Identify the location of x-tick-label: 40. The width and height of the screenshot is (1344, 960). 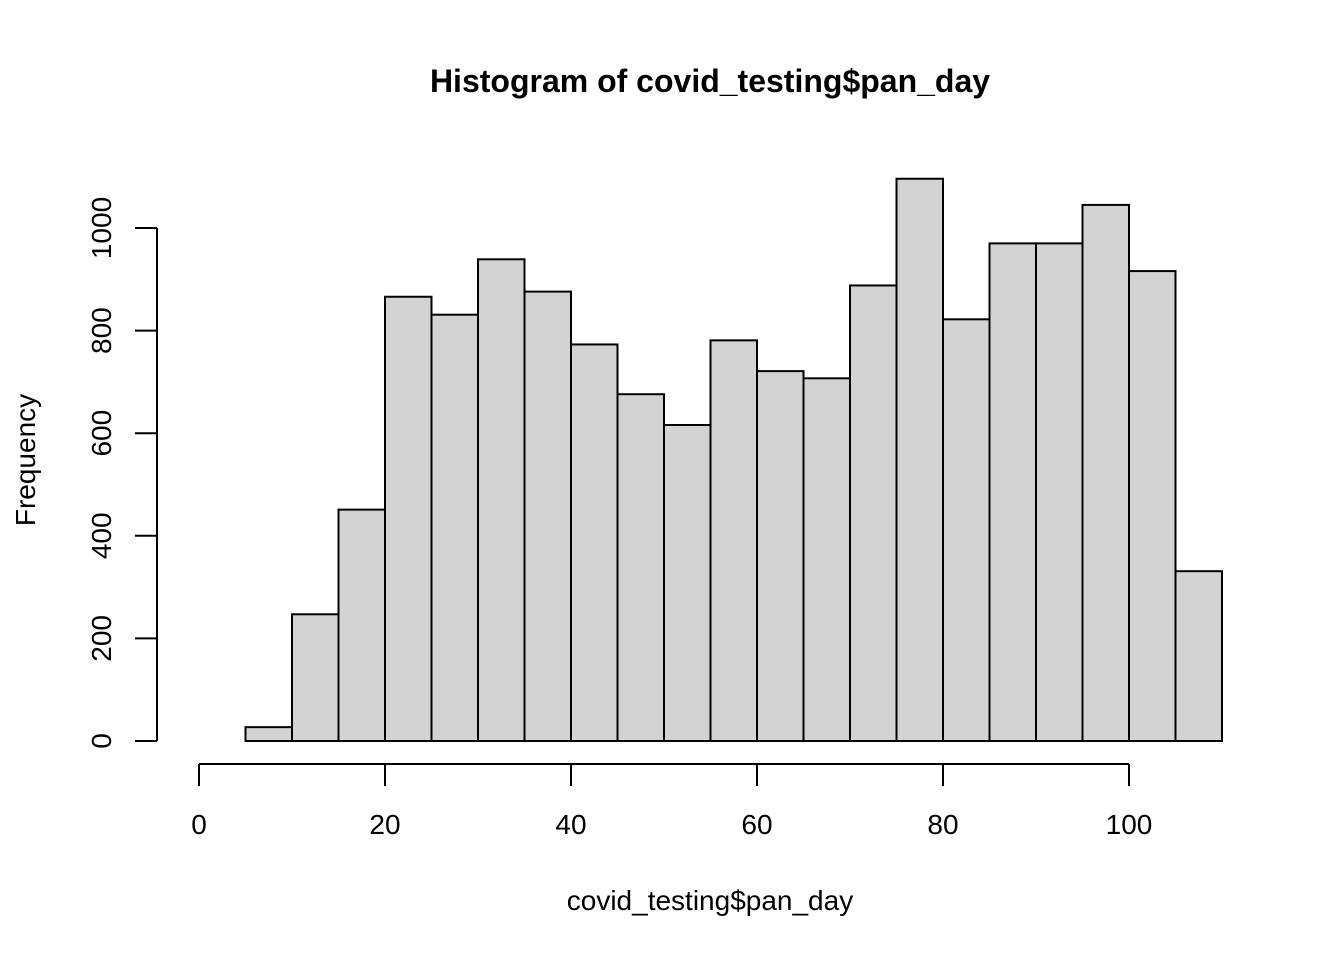
(570, 824).